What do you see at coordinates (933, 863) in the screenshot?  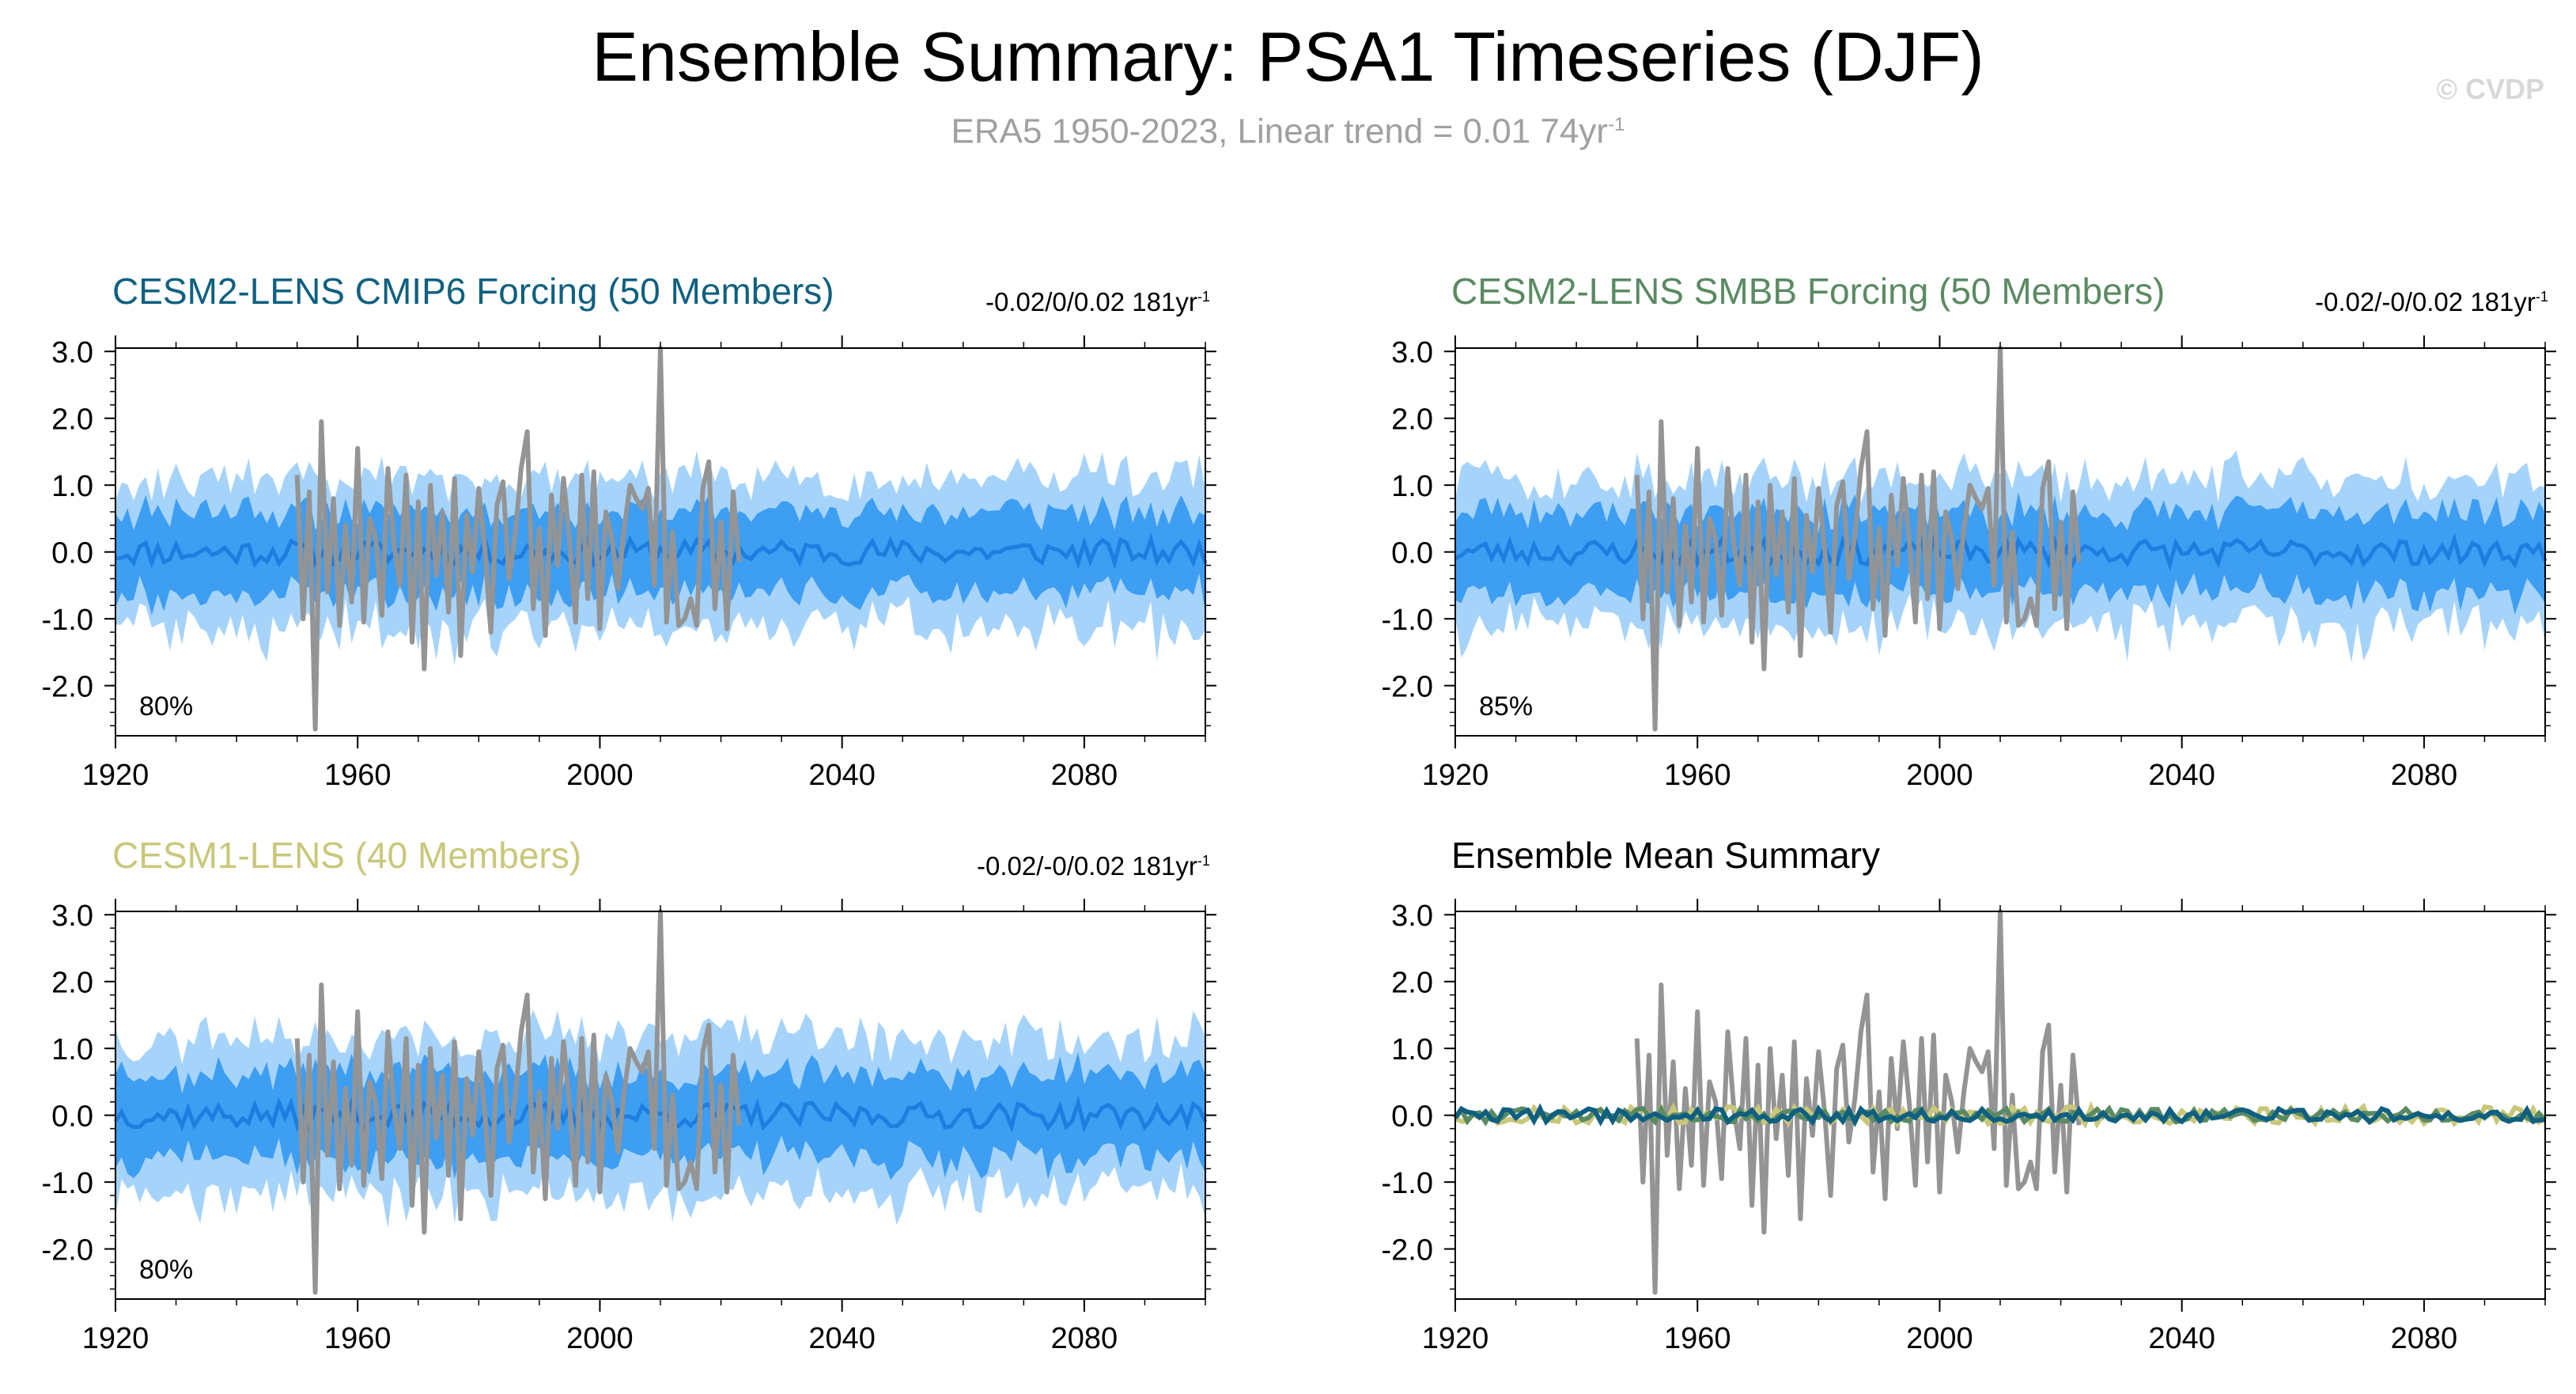 I see `panel-trend-cesm1: -0.02/-0/0.02 181yr-1` at bounding box center [933, 863].